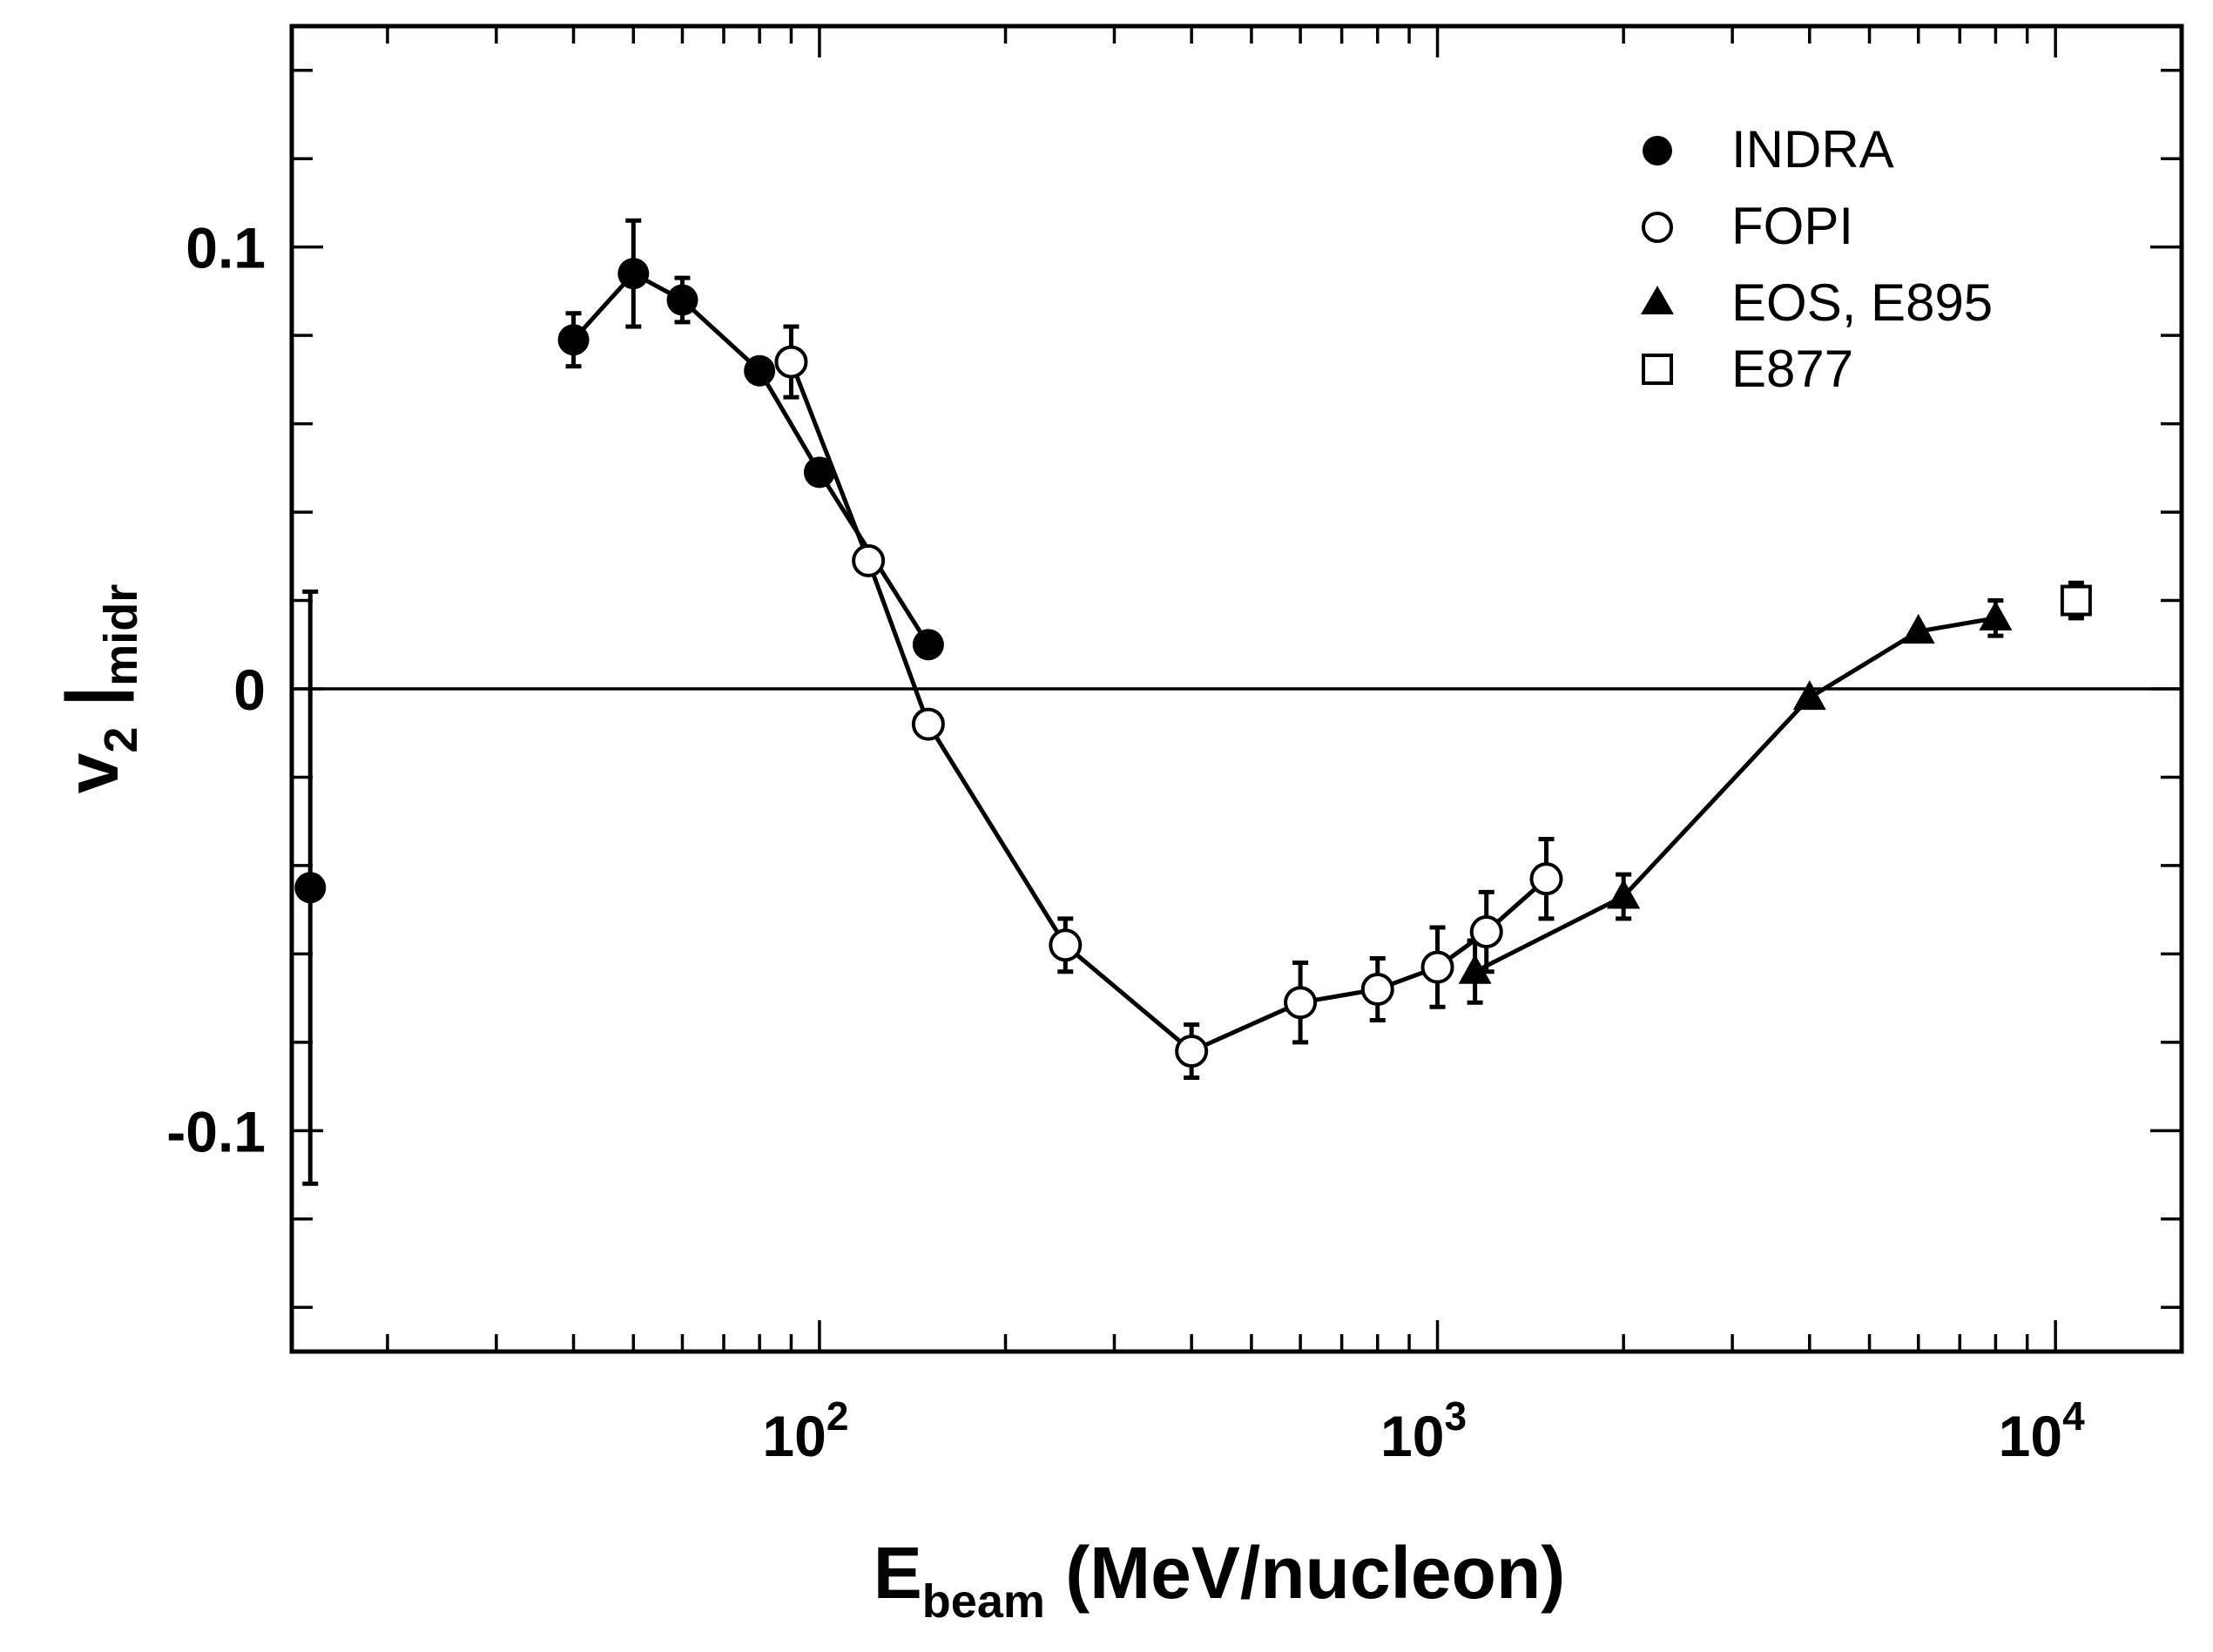 Image resolution: width=2213 pixels, height=1652 pixels. Describe the element at coordinates (226, 248) in the screenshot. I see `y-tick-label: 0.1` at that location.